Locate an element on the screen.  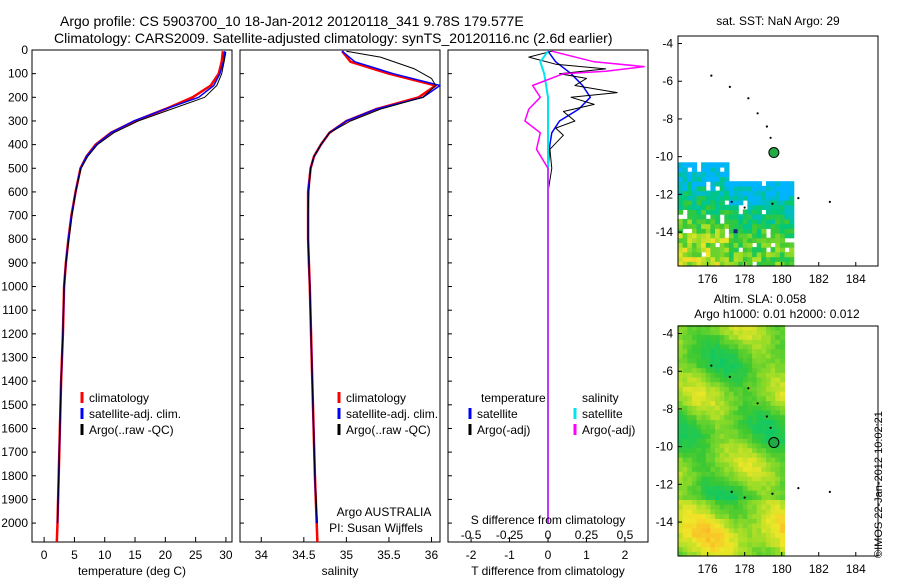
temperature-xtick-label: 5 is located at coordinates (74, 555).